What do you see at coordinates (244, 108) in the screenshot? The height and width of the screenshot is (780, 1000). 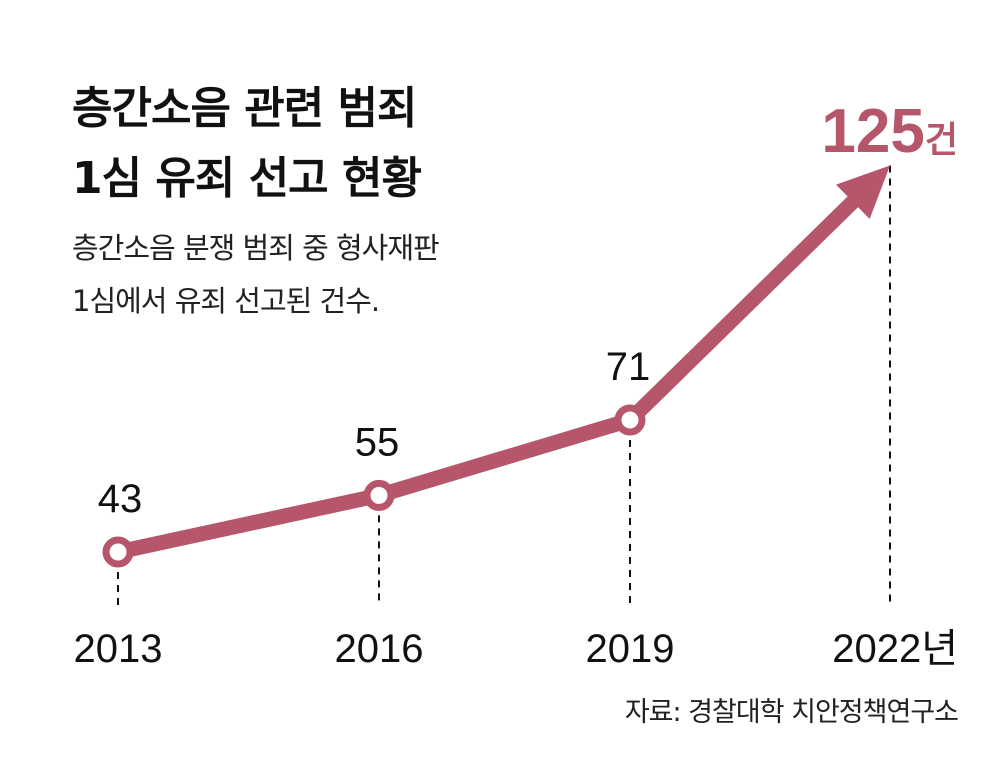 I see `chart-title-line-1: 층간소음 관련 범죄` at bounding box center [244, 108].